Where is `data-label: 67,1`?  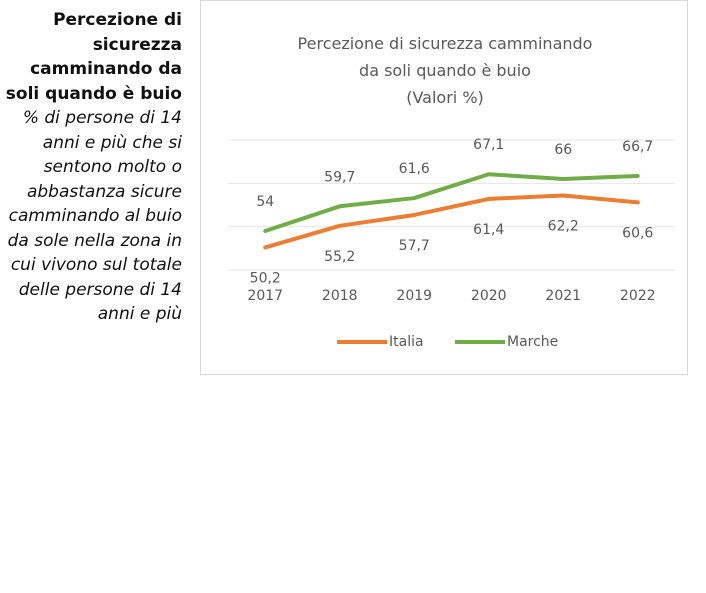
data-label: 67,1 is located at coordinates (488, 145).